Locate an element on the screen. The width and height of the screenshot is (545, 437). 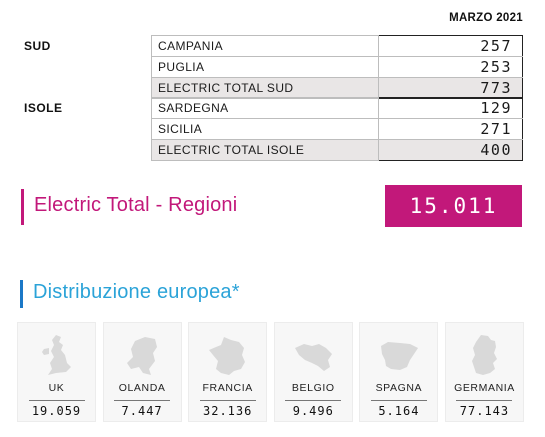
europe-title: Distribuzione europea* is located at coordinates (136, 292).